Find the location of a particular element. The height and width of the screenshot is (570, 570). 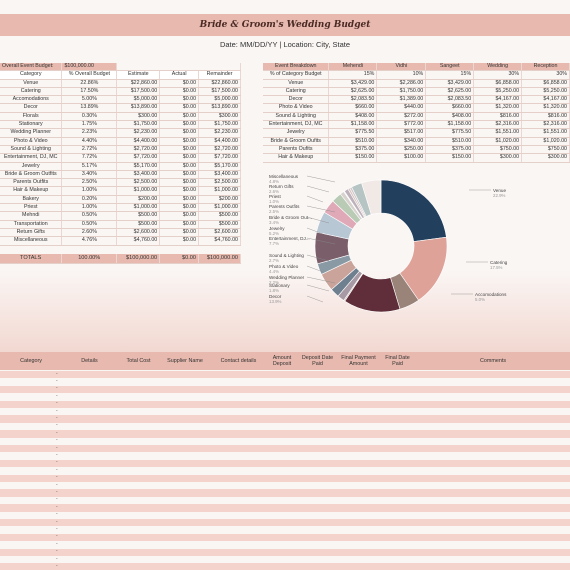

breakdown-value-cell: 30% is located at coordinates (498, 75).